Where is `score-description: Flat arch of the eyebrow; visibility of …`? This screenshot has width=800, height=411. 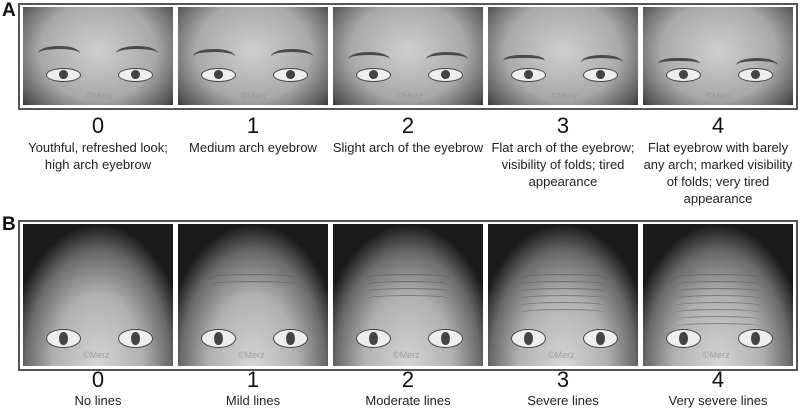
score-description: Flat arch of the eyebrow; visibility of … is located at coordinates (563, 164).